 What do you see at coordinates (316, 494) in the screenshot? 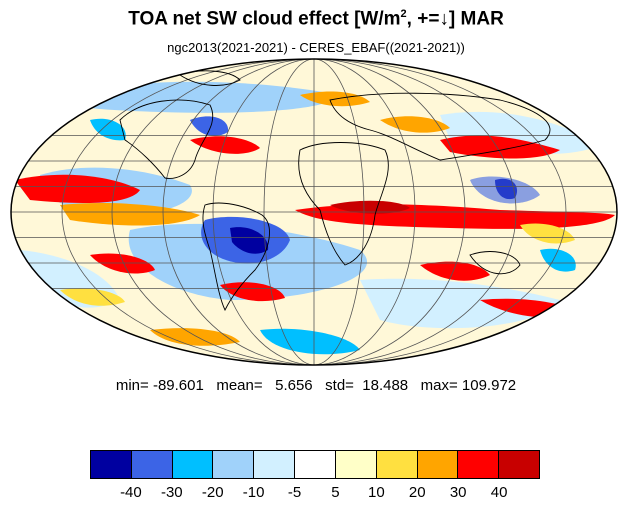
I see `colorbar-labels: -40 -30 -20 -10 -5 5 10 20 30 40` at bounding box center [316, 494].